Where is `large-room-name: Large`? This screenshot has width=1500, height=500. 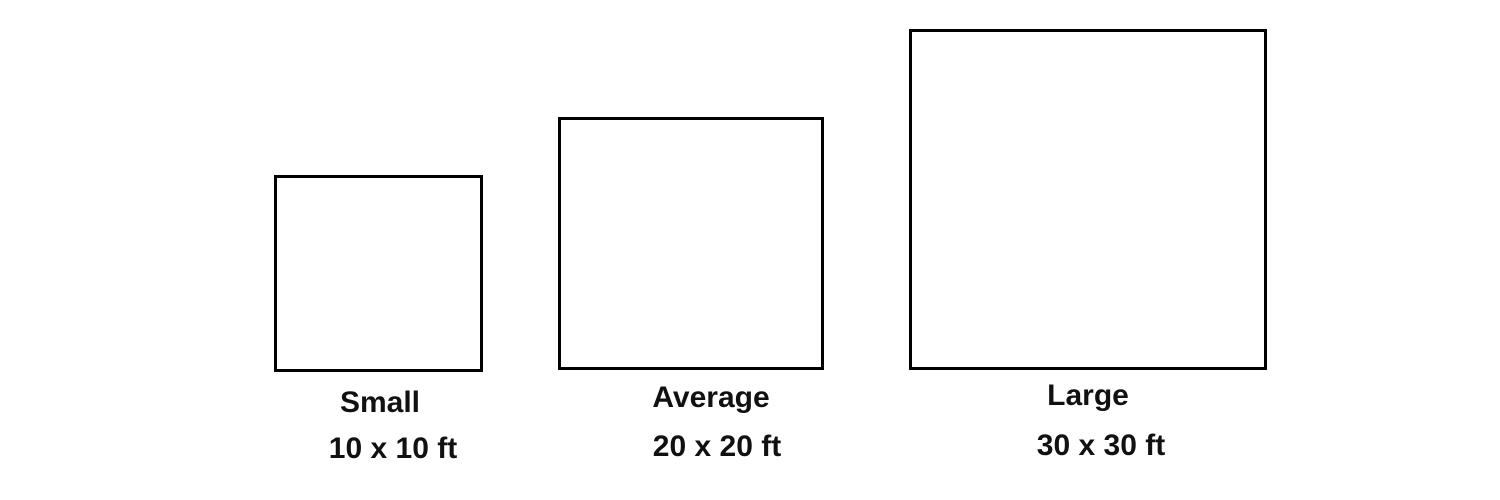
large-room-name: Large is located at coordinates (1088, 395).